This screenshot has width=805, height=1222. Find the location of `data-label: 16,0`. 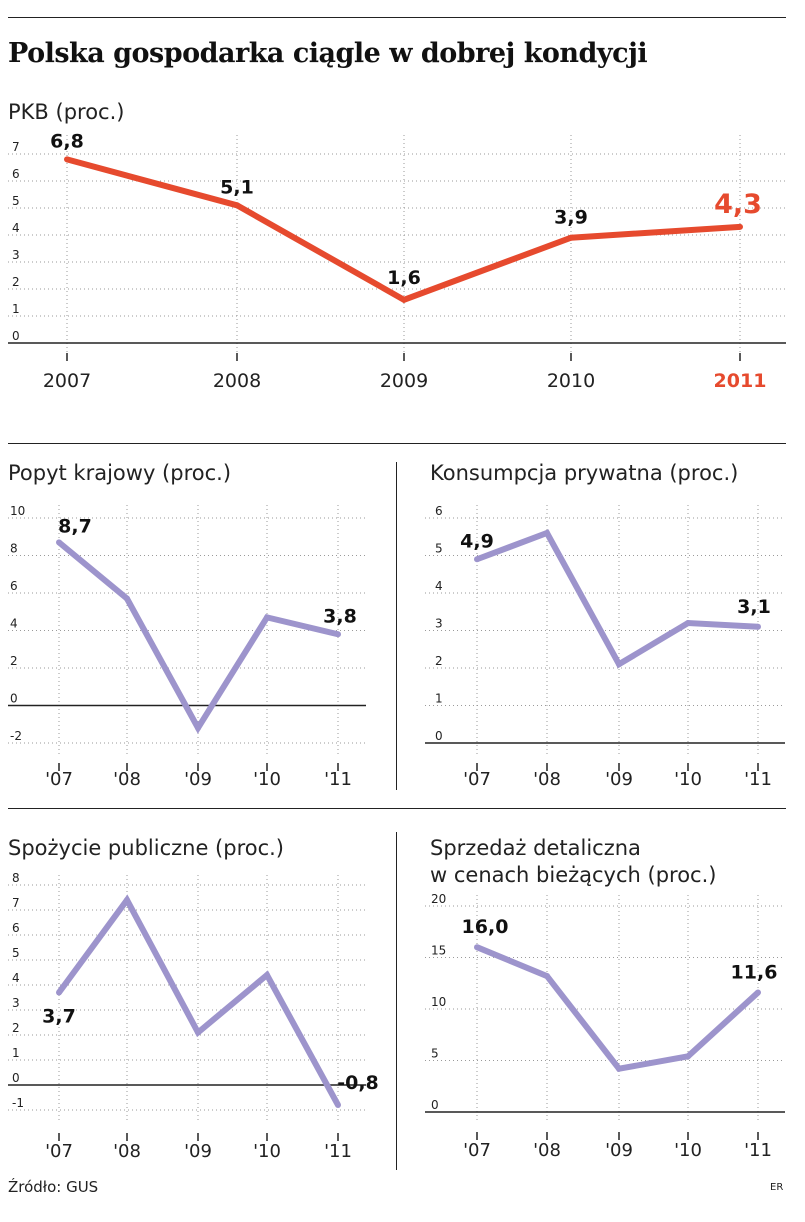

data-label: 16,0 is located at coordinates (485, 927).